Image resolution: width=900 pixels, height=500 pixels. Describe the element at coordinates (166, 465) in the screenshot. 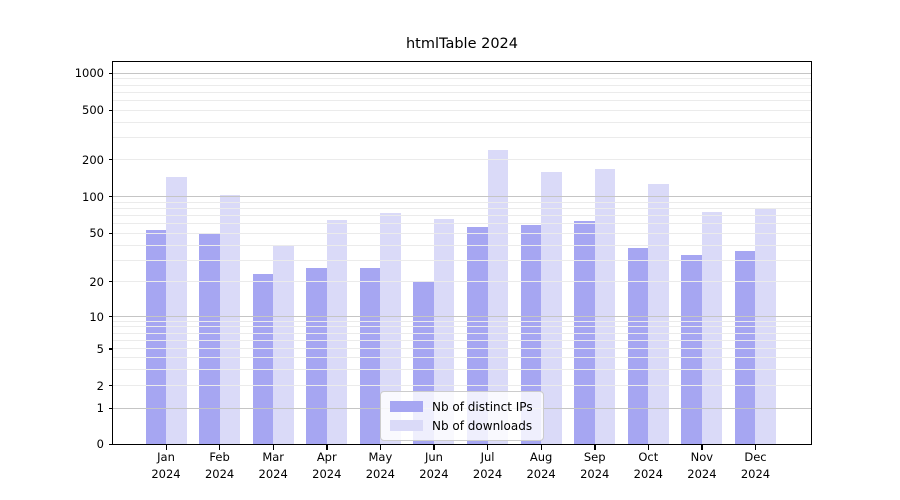

I see `x-axis-tick-label: Jan 2024` at that location.